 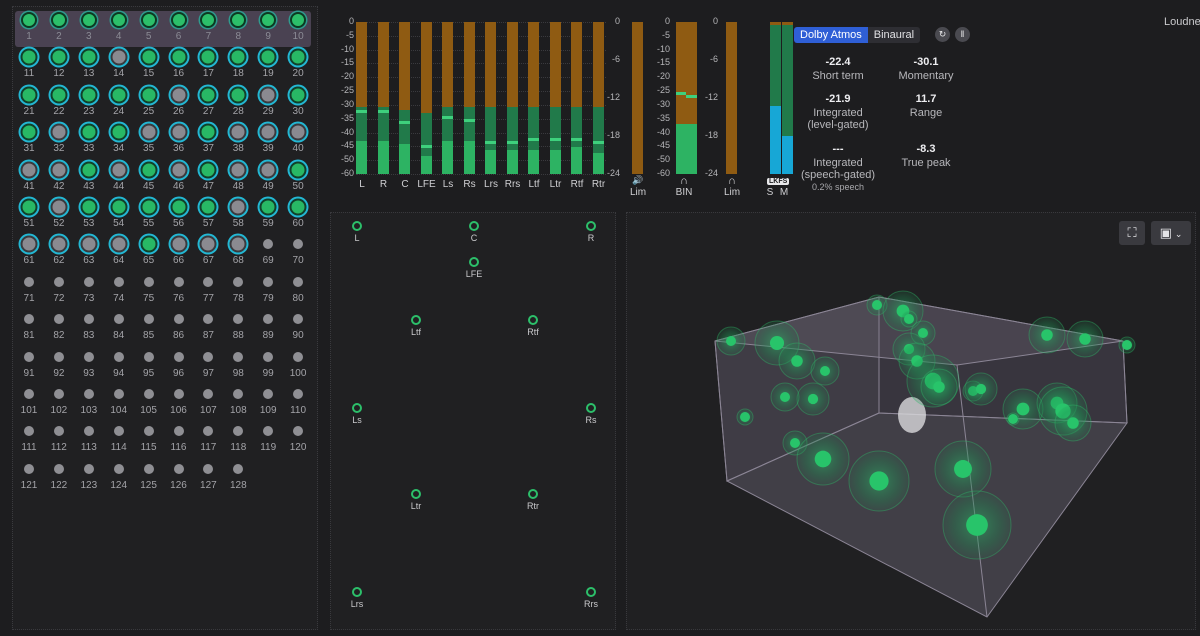 I want to click on object-125: 125, so click(x=149, y=476).